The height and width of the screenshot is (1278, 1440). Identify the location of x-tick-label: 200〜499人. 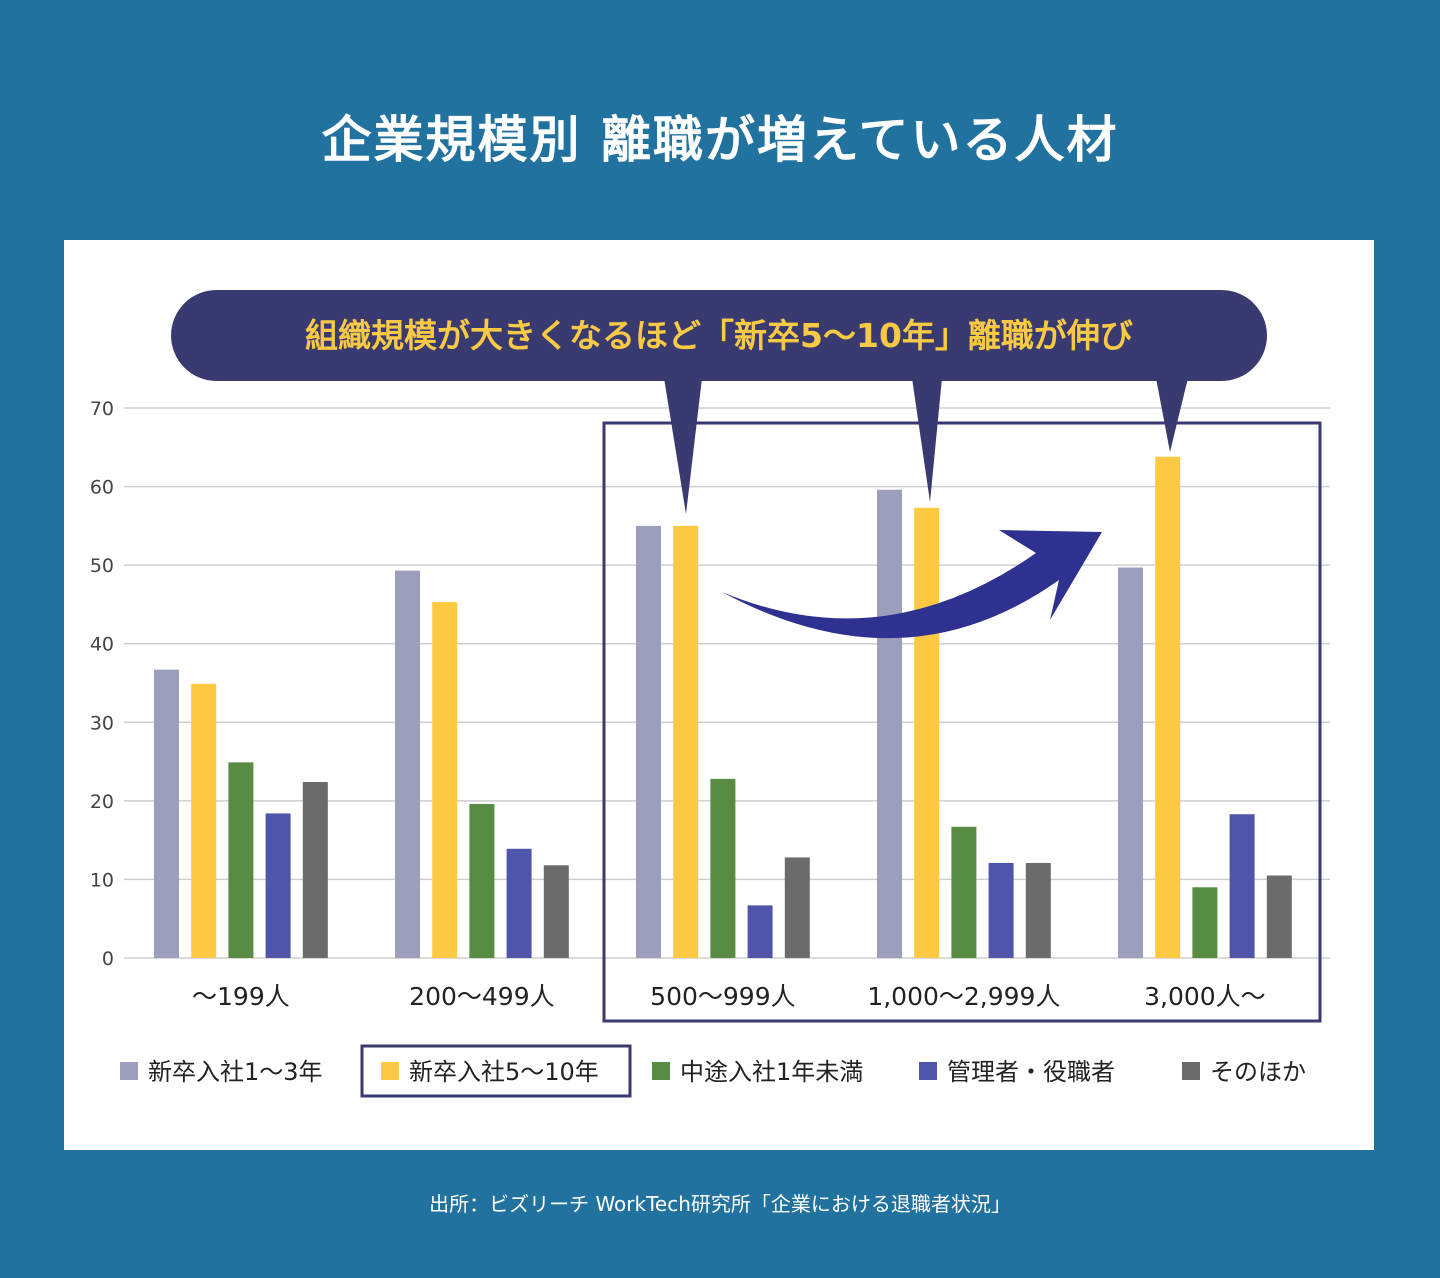
(481, 996).